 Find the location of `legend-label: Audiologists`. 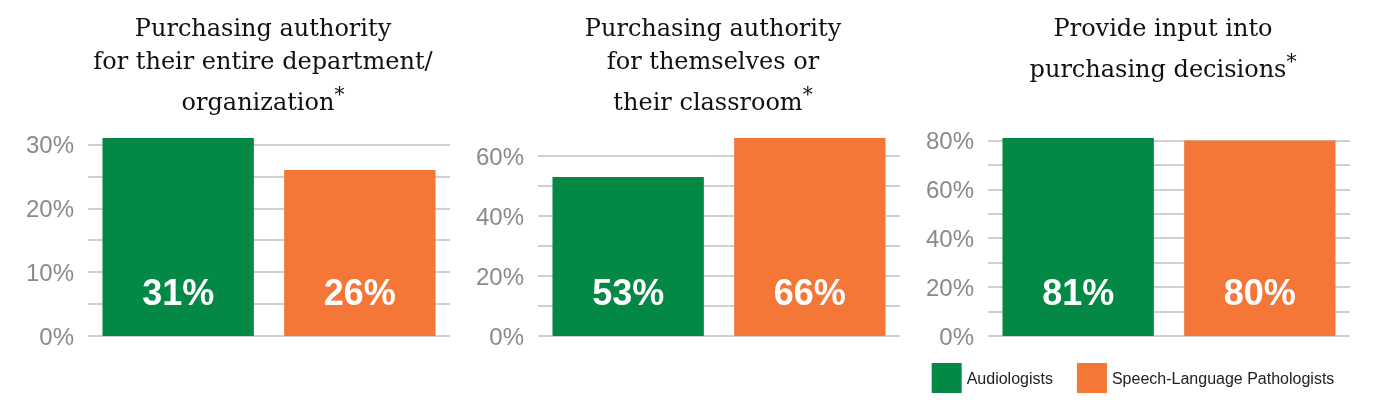

legend-label: Audiologists is located at coordinates (1009, 378).